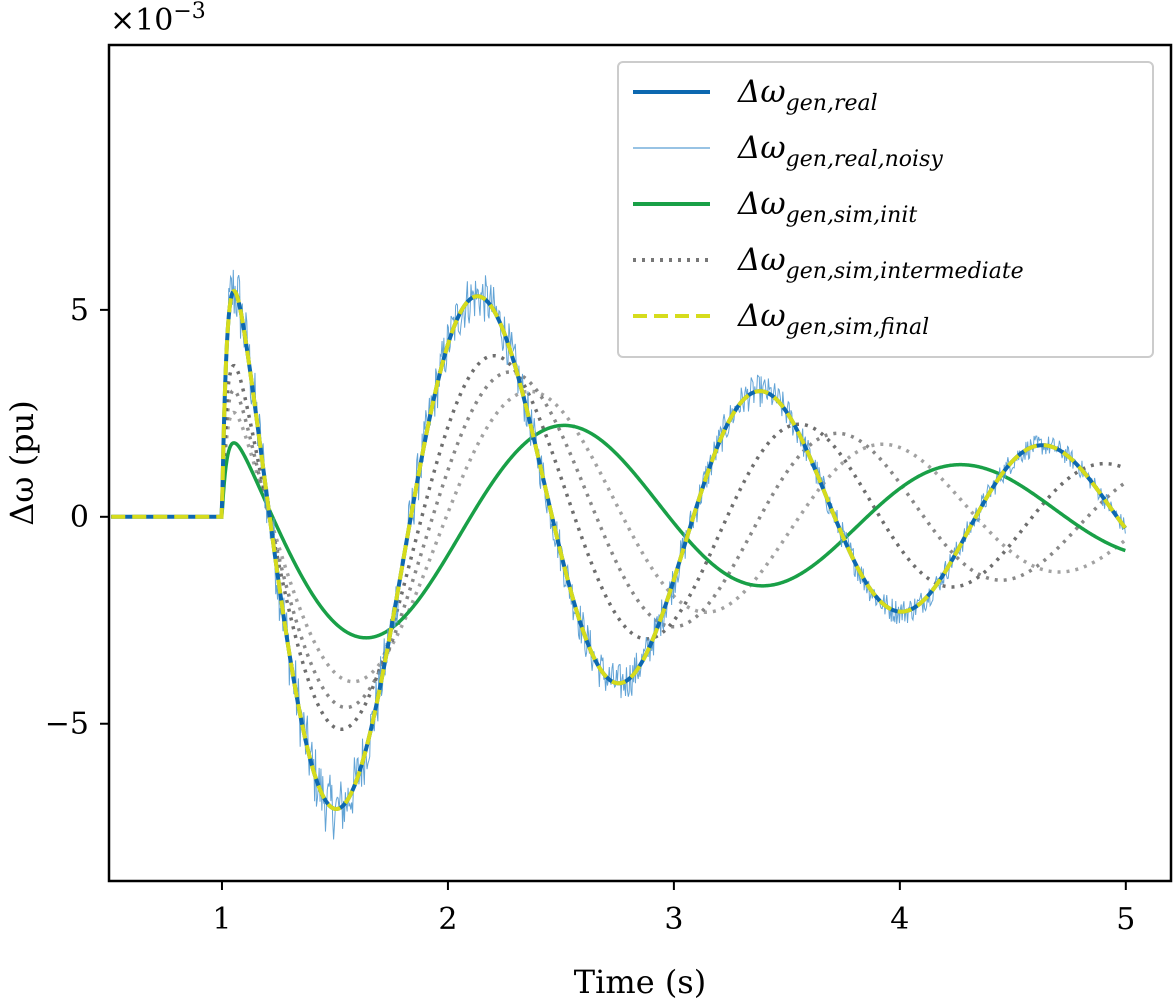 This screenshot has height=1007, width=1176. I want to click on legend-box, so click(885, 209).